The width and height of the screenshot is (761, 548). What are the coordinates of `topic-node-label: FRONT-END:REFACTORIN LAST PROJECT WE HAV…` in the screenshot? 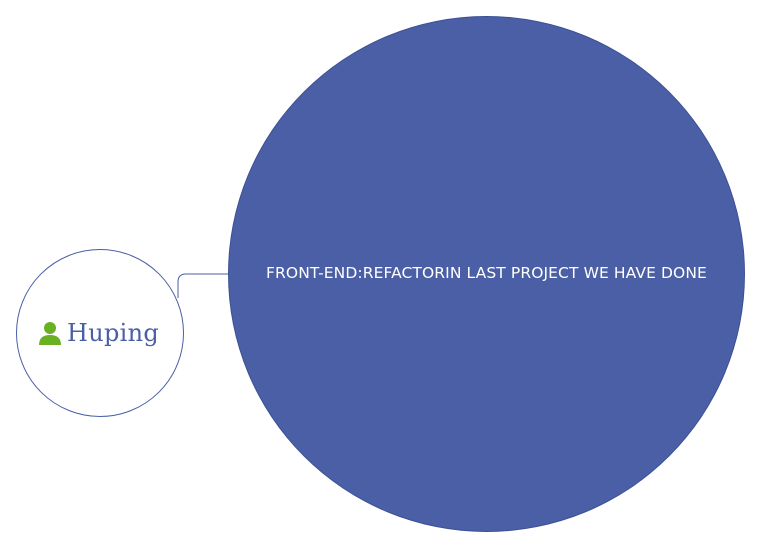 It's located at (486, 273).